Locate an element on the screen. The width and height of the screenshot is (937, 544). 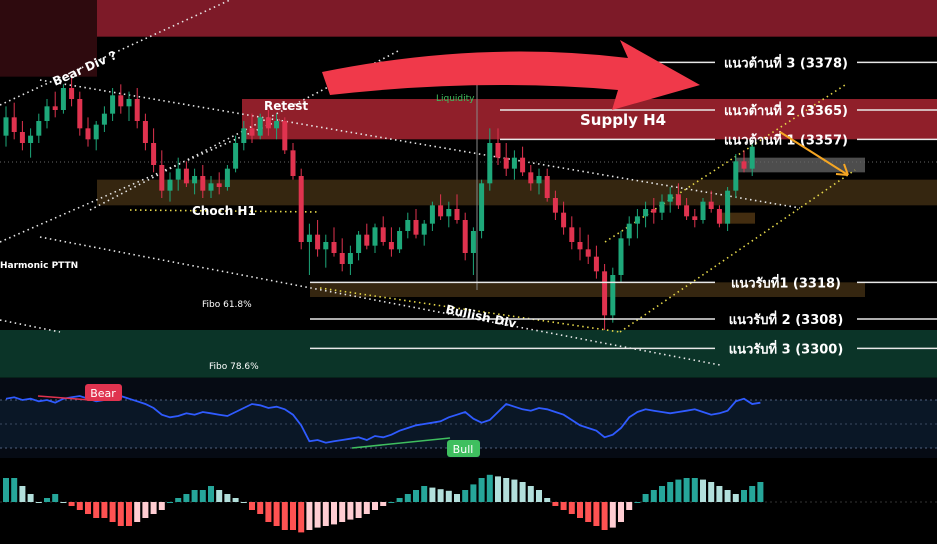
rsi-bull-div-line is located at coordinates (401, 443).